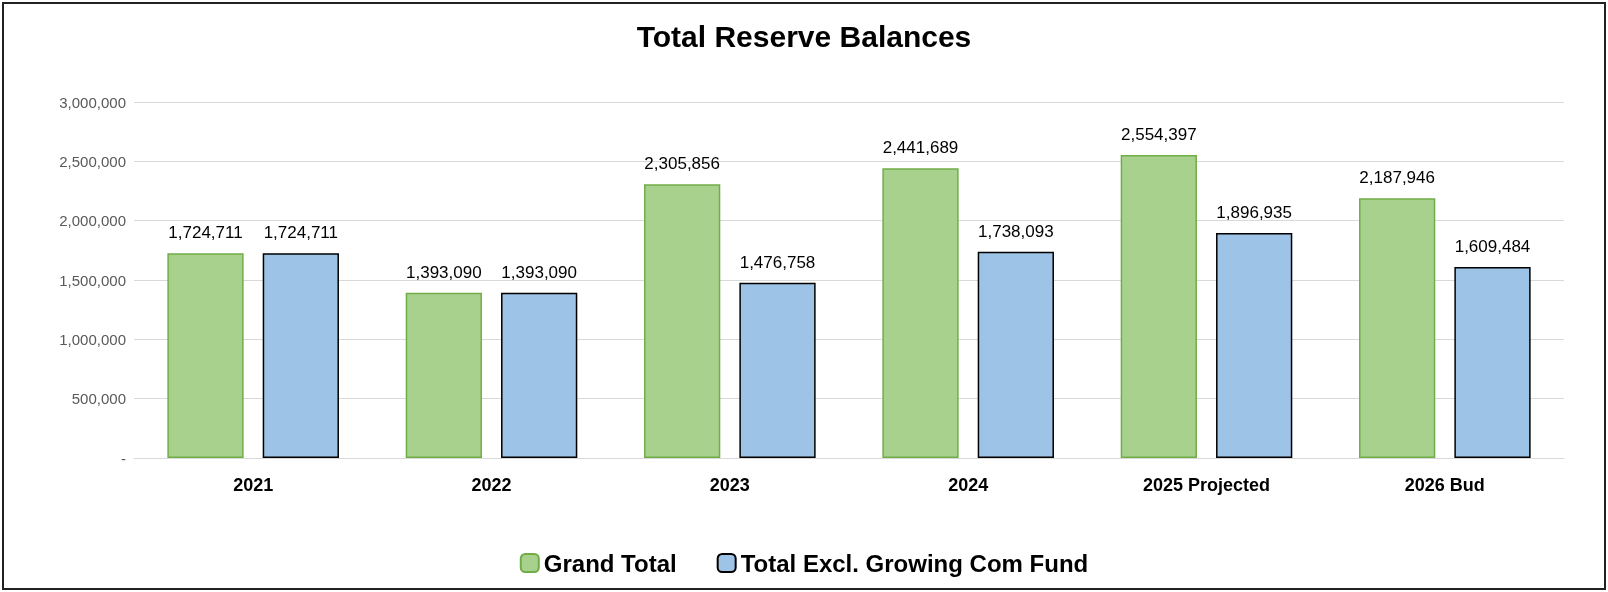 This screenshot has height=592, width=1608. I want to click on y-tick-label: 500,000, so click(98, 399).